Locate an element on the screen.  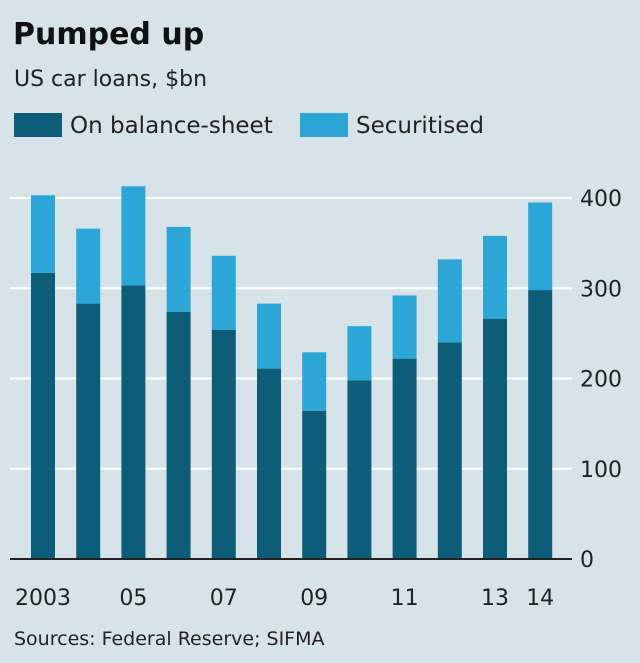
x-tick-label-2003: 2003 is located at coordinates (43, 598).